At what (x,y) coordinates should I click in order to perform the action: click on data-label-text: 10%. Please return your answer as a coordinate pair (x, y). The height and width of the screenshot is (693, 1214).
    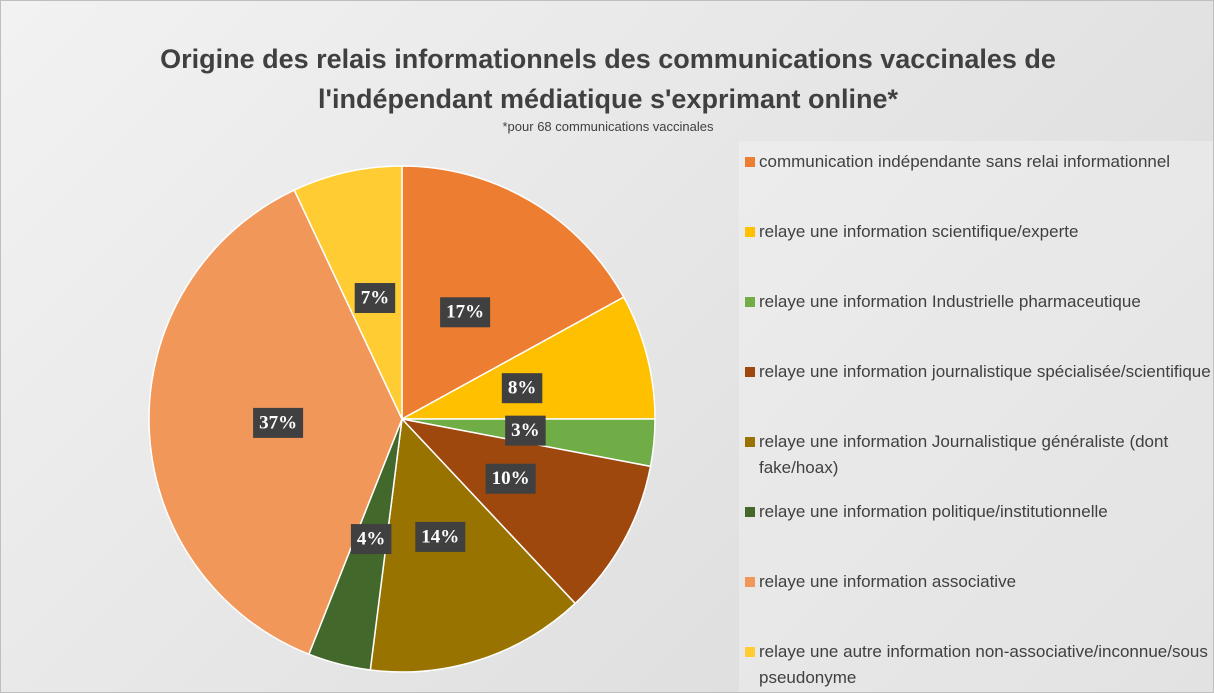
    Looking at the image, I should click on (511, 478).